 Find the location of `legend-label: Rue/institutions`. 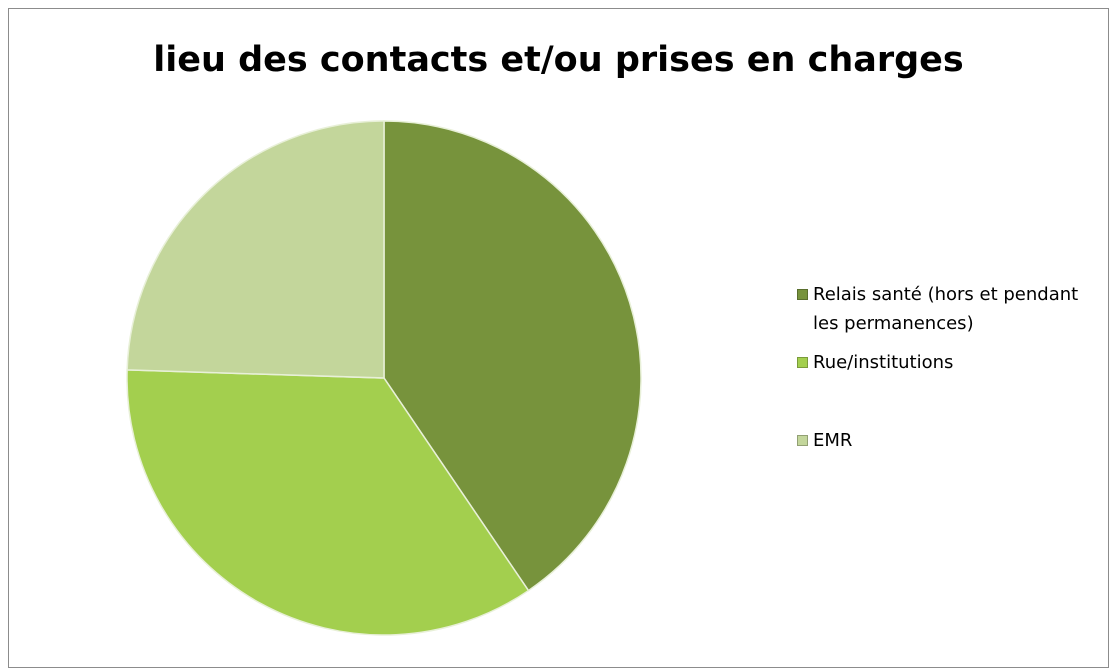

legend-label: Rue/institutions is located at coordinates (883, 362).